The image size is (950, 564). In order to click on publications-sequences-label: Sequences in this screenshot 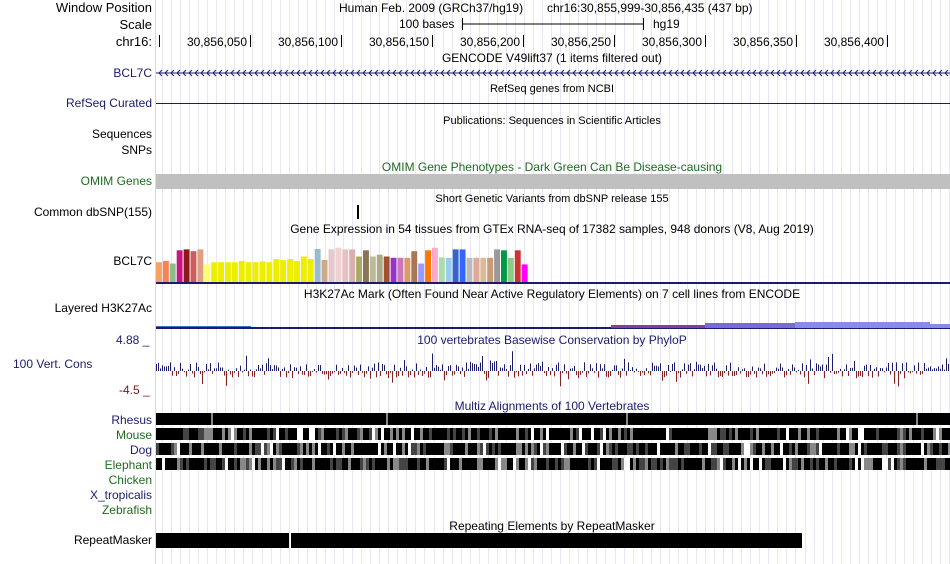, I will do `click(121, 134)`.